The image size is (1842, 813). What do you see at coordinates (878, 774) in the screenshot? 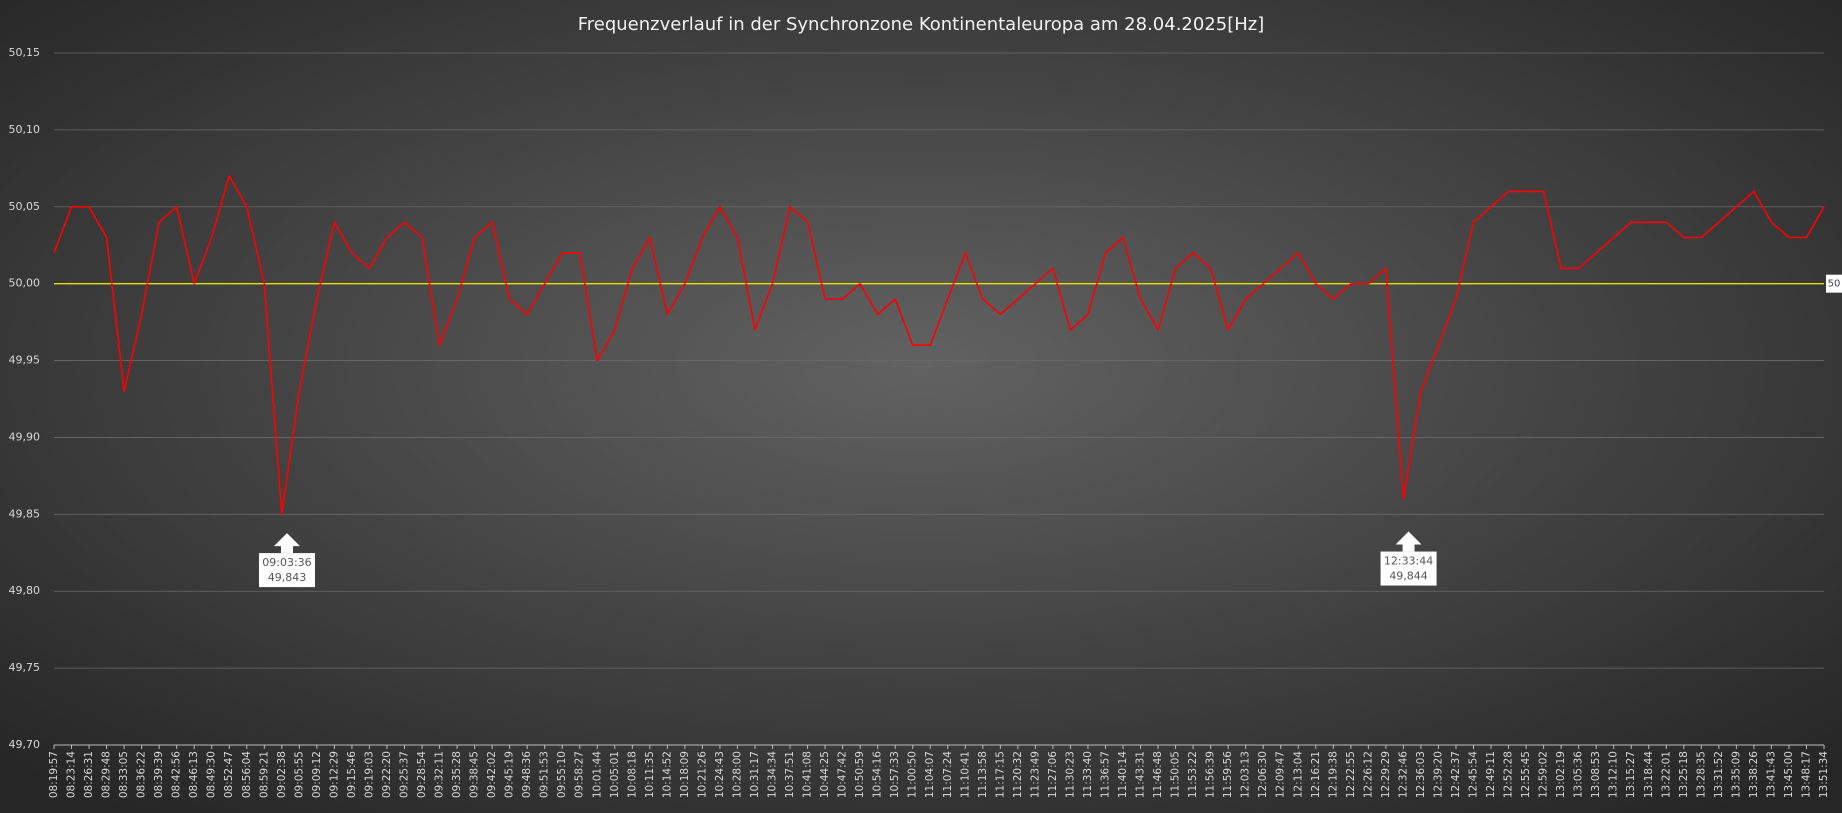
I see `x-tick-label: 10:54:16` at bounding box center [878, 774].